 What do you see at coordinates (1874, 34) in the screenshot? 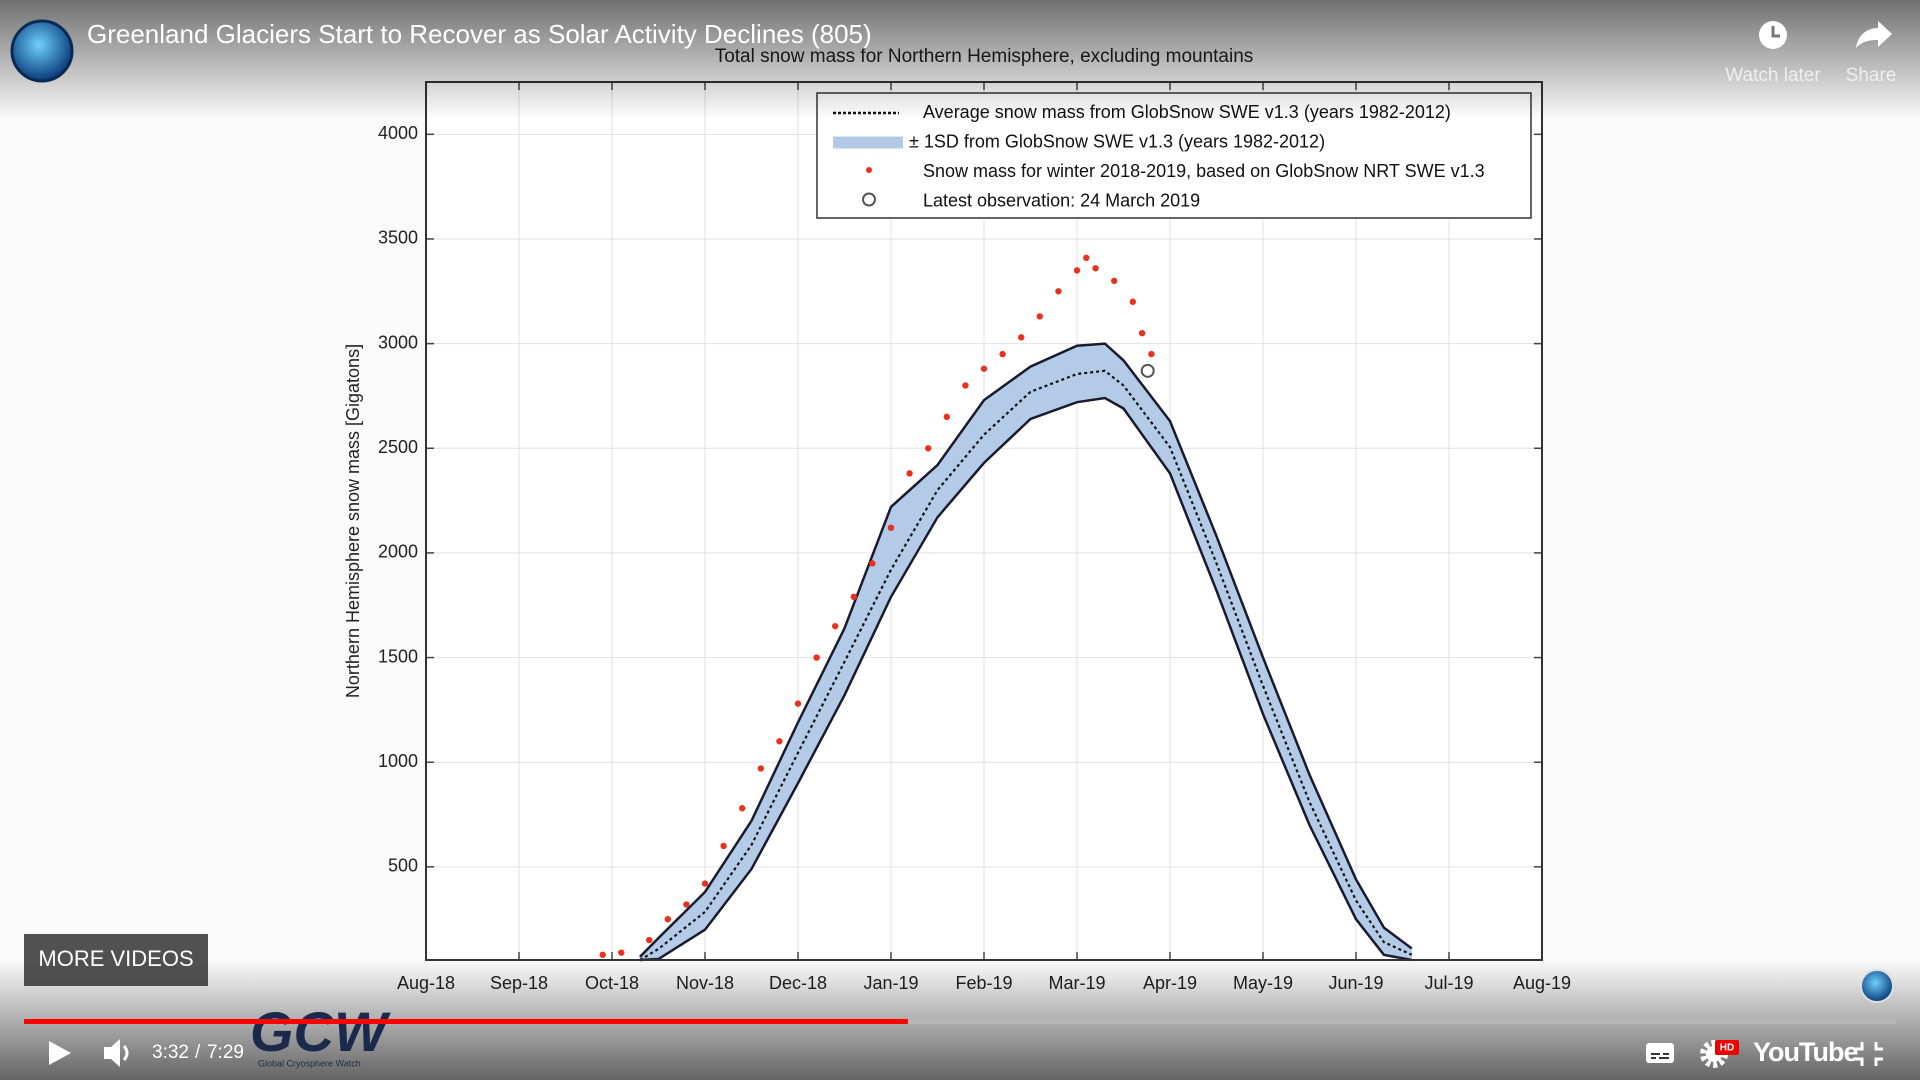
I see `share-icon` at bounding box center [1874, 34].